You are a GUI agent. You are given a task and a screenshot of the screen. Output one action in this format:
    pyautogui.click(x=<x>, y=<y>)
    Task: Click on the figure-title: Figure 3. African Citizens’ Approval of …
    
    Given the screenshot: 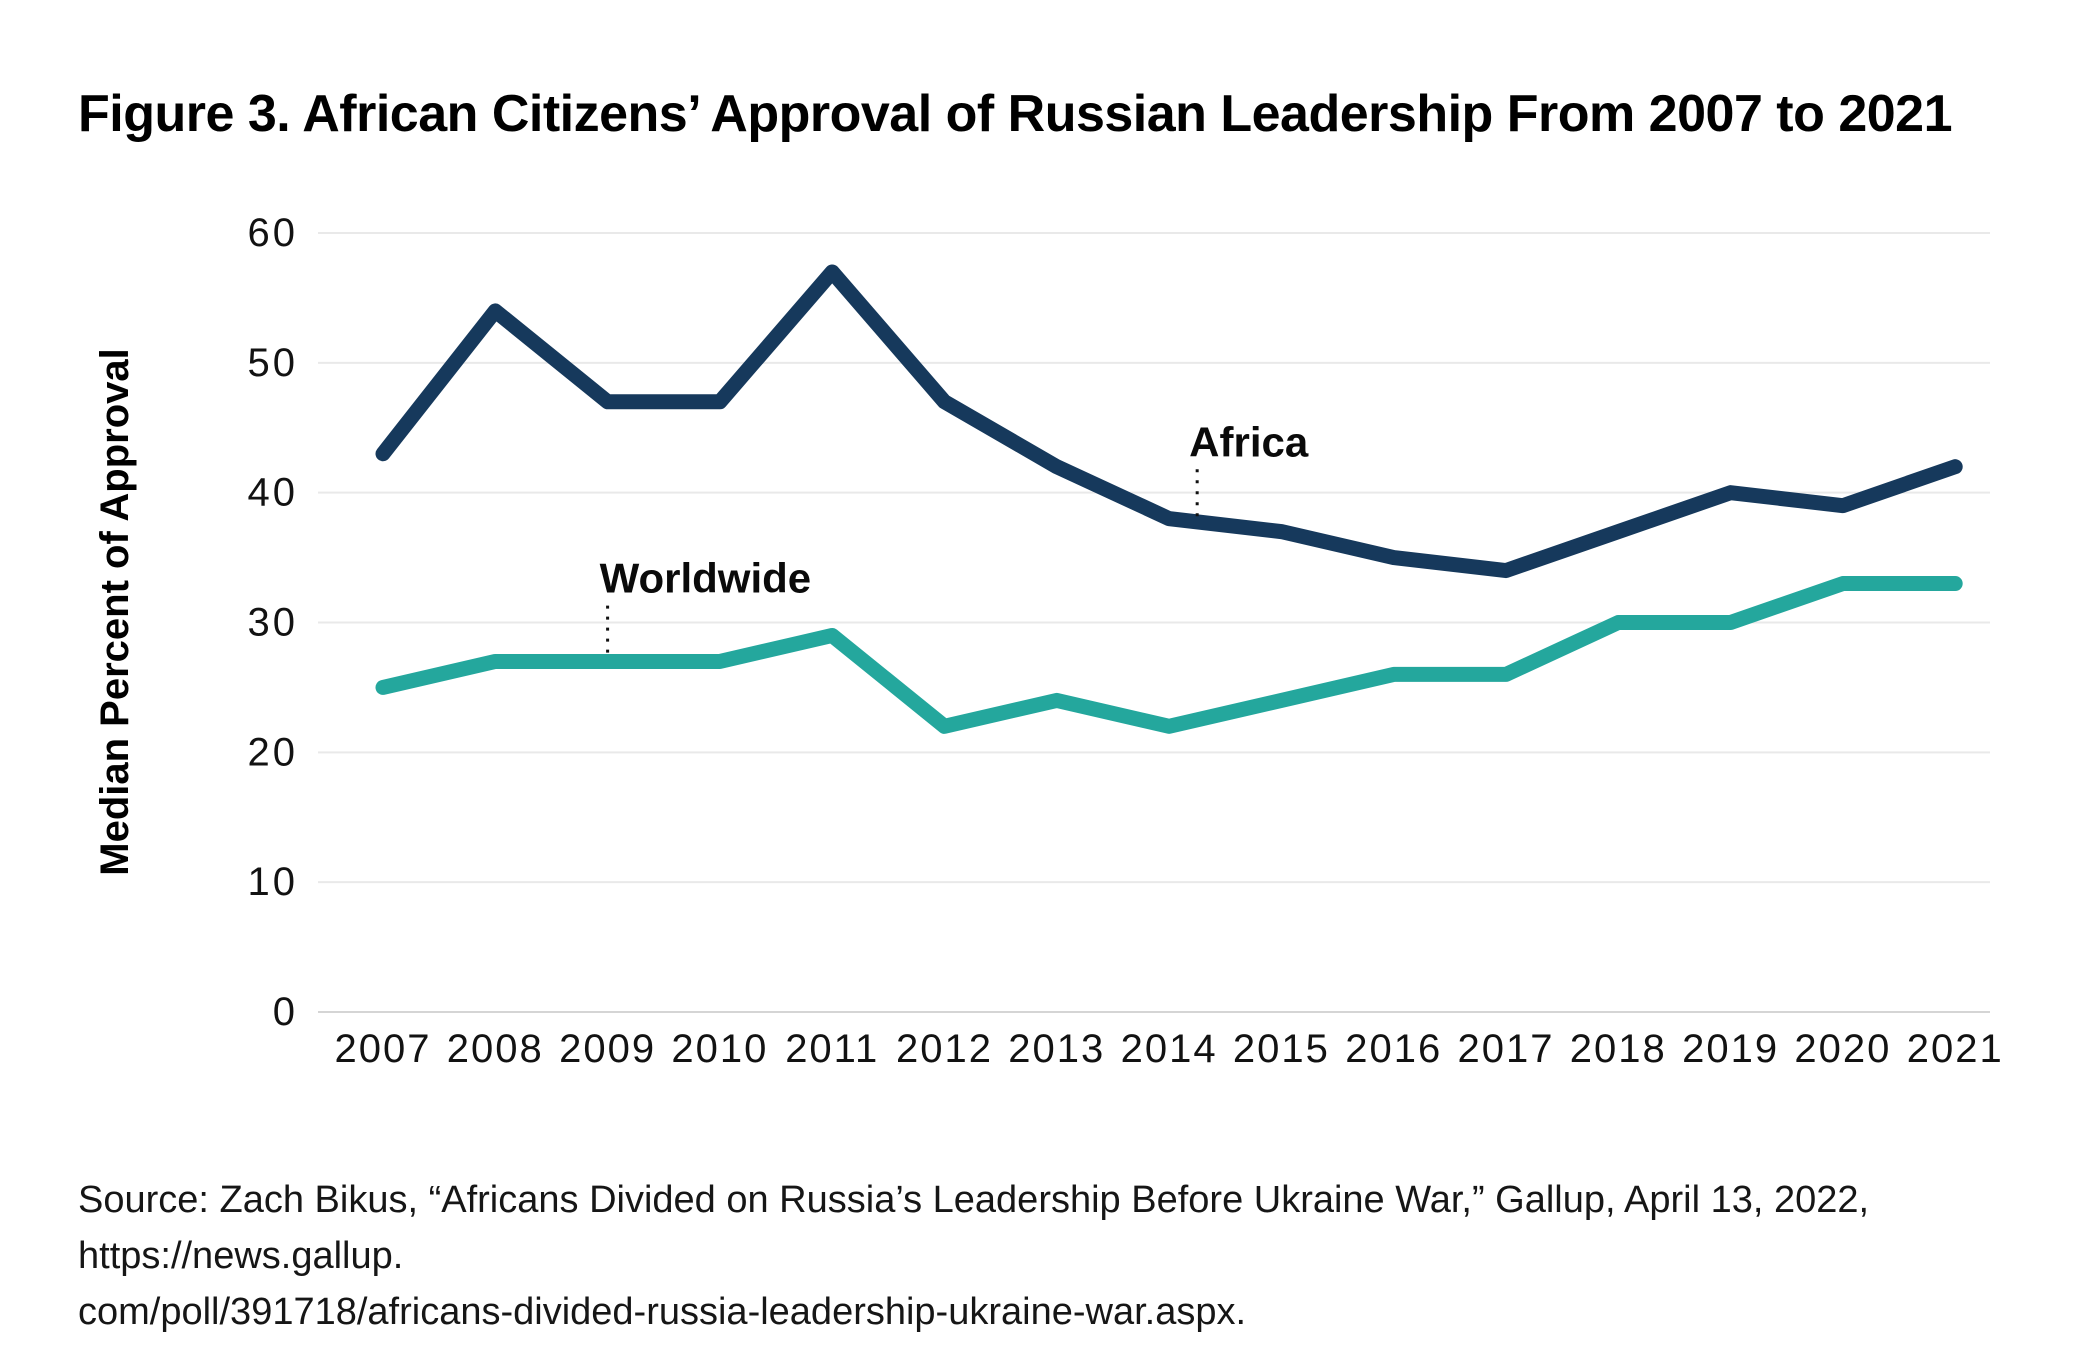 What is the action you would take?
    pyautogui.click(x=1015, y=114)
    